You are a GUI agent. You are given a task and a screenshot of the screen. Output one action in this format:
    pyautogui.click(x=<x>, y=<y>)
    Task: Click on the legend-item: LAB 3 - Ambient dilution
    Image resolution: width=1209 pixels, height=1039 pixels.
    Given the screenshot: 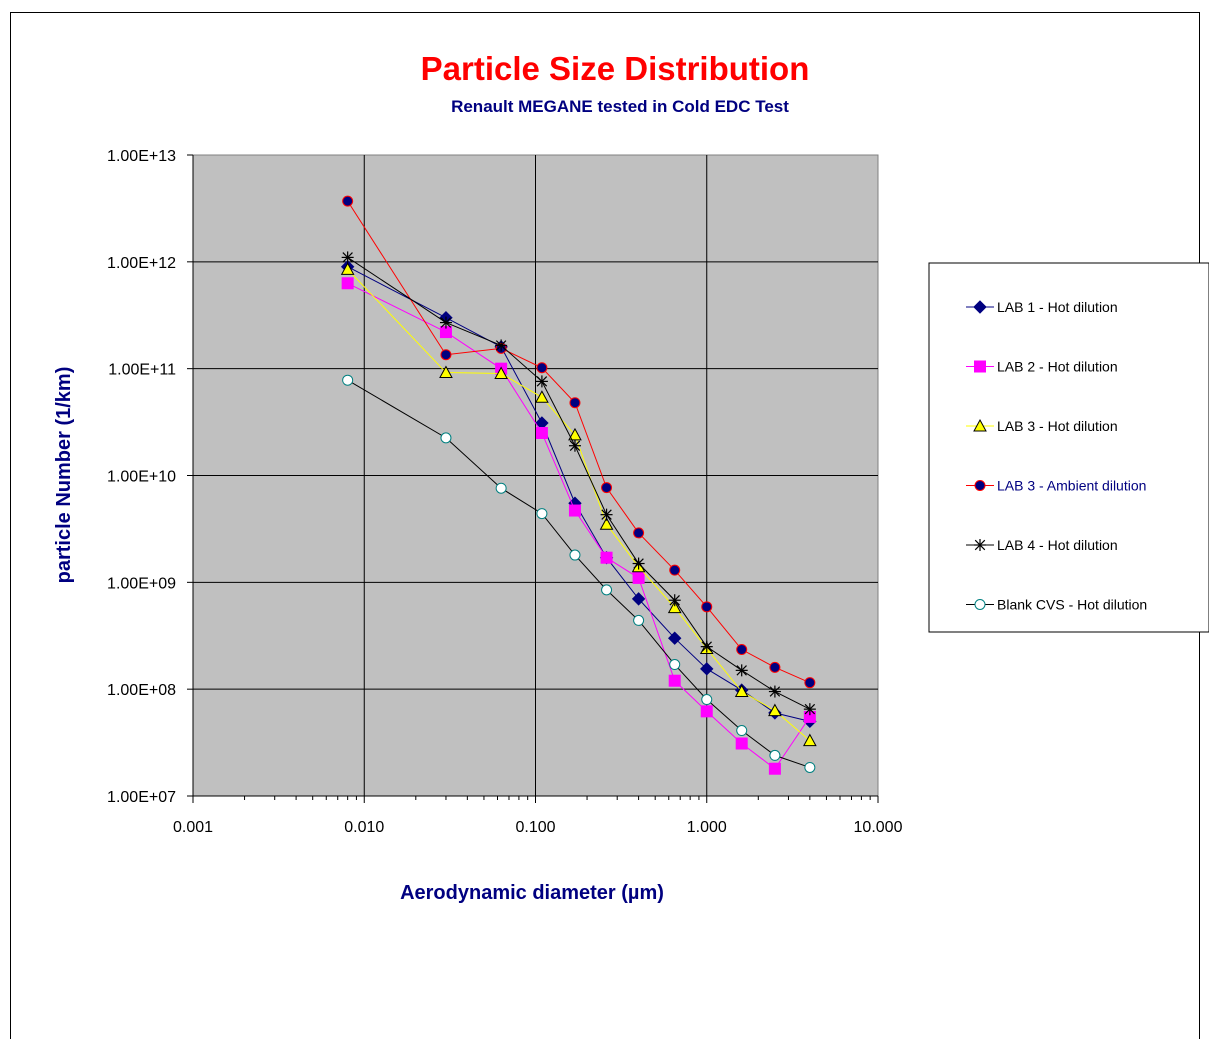 What is the action you would take?
    pyautogui.click(x=1056, y=486)
    